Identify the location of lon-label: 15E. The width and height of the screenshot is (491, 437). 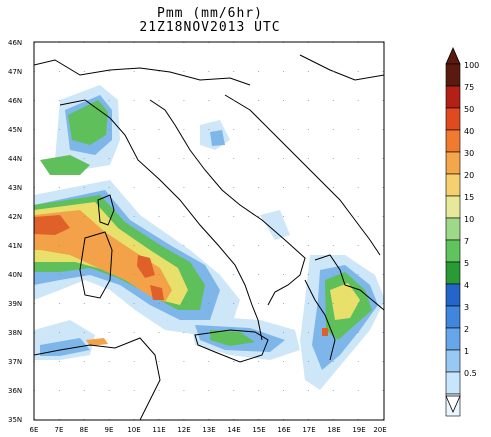
(258, 430).